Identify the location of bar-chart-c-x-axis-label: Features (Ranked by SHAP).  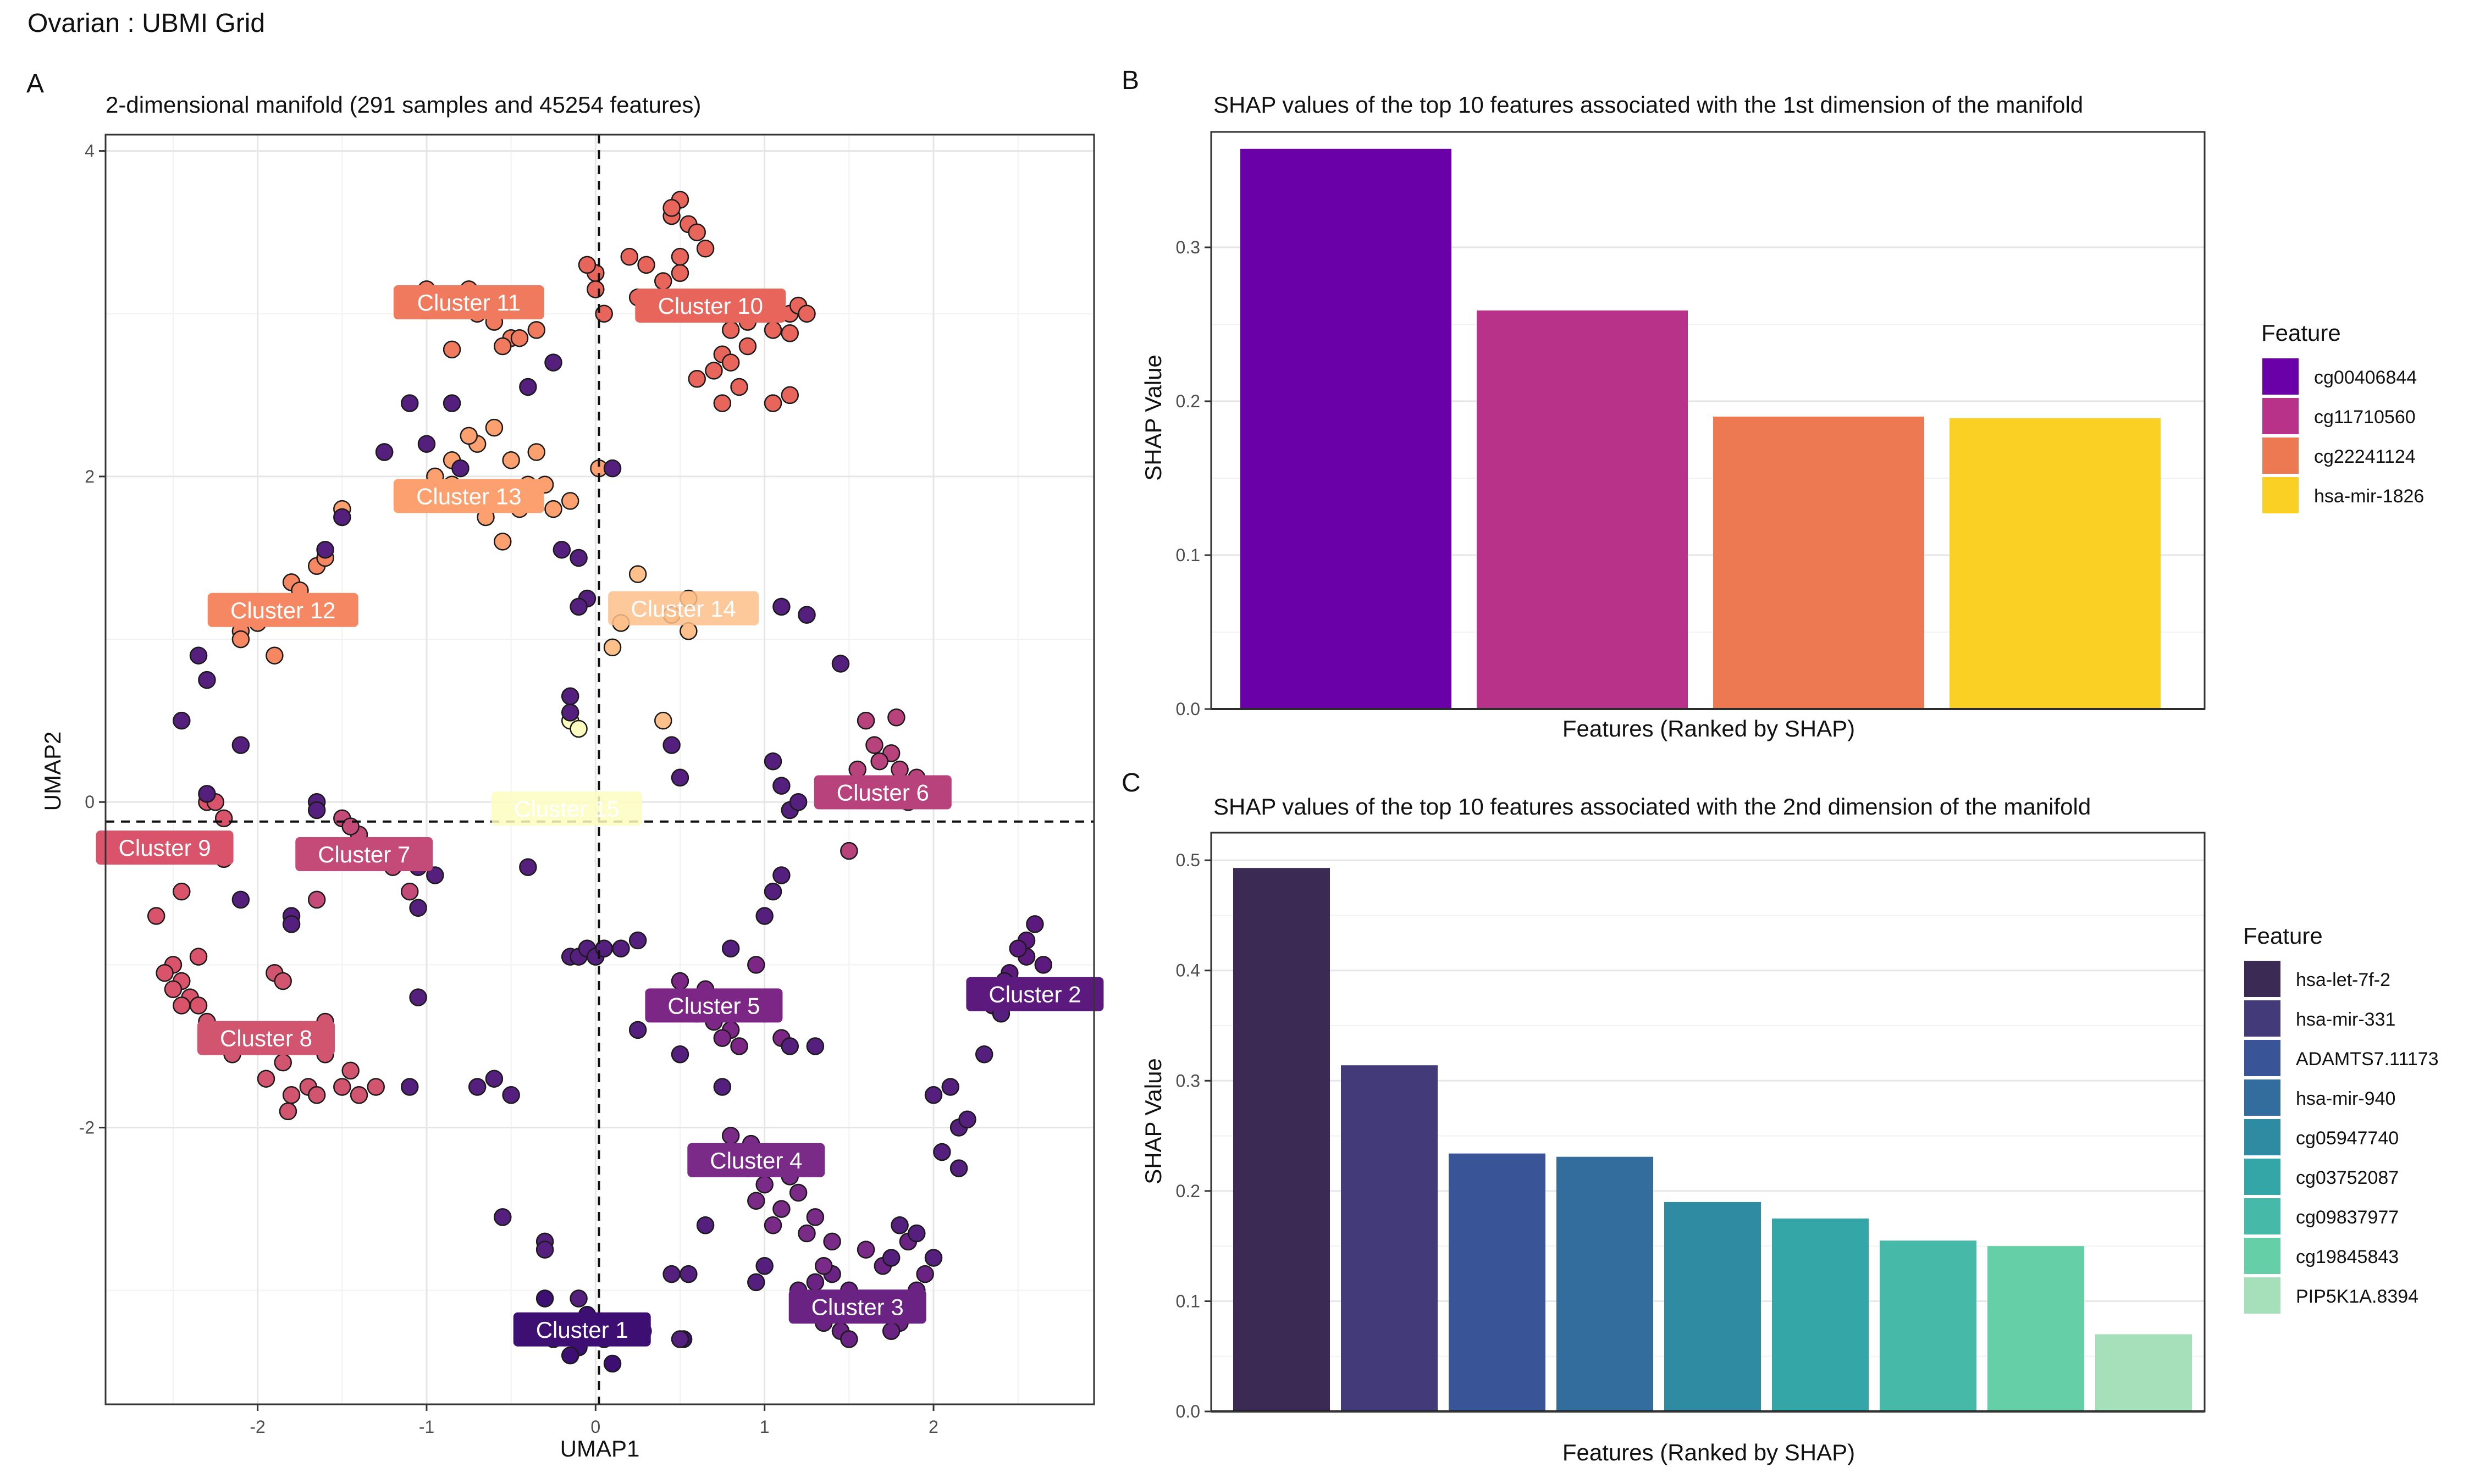
(1709, 1452).